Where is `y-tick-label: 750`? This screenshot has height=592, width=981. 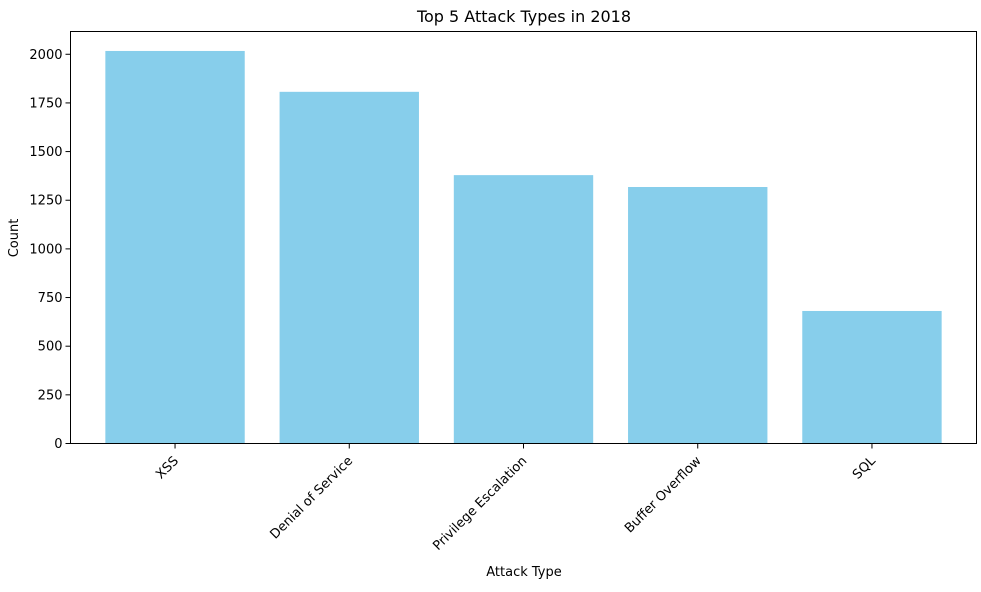 y-tick-label: 750 is located at coordinates (50, 298).